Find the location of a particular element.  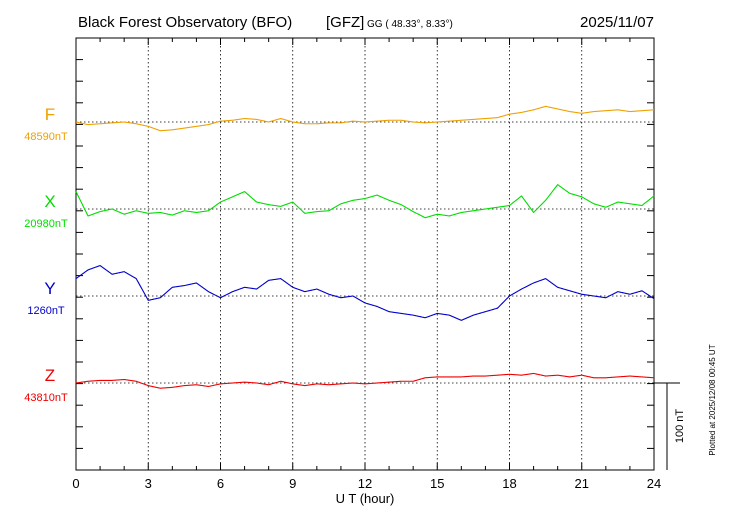

chart-title: Black Forest Observatory (BFO) is located at coordinates (185, 22).